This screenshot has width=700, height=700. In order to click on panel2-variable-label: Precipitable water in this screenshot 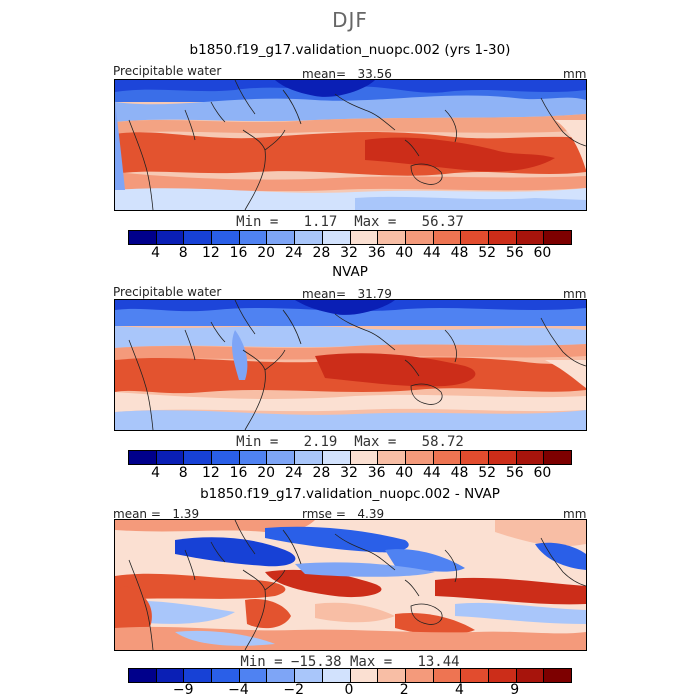, I will do `click(167, 292)`.